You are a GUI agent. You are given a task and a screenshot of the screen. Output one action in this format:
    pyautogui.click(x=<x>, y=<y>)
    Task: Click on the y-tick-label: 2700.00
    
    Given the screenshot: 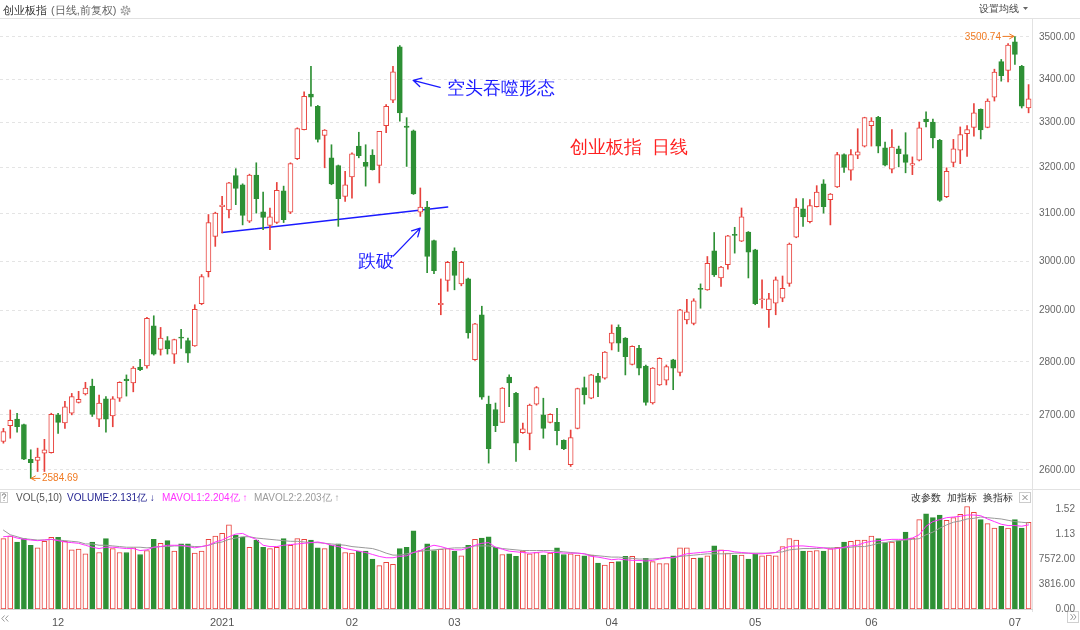 What is the action you would take?
    pyautogui.click(x=1057, y=414)
    